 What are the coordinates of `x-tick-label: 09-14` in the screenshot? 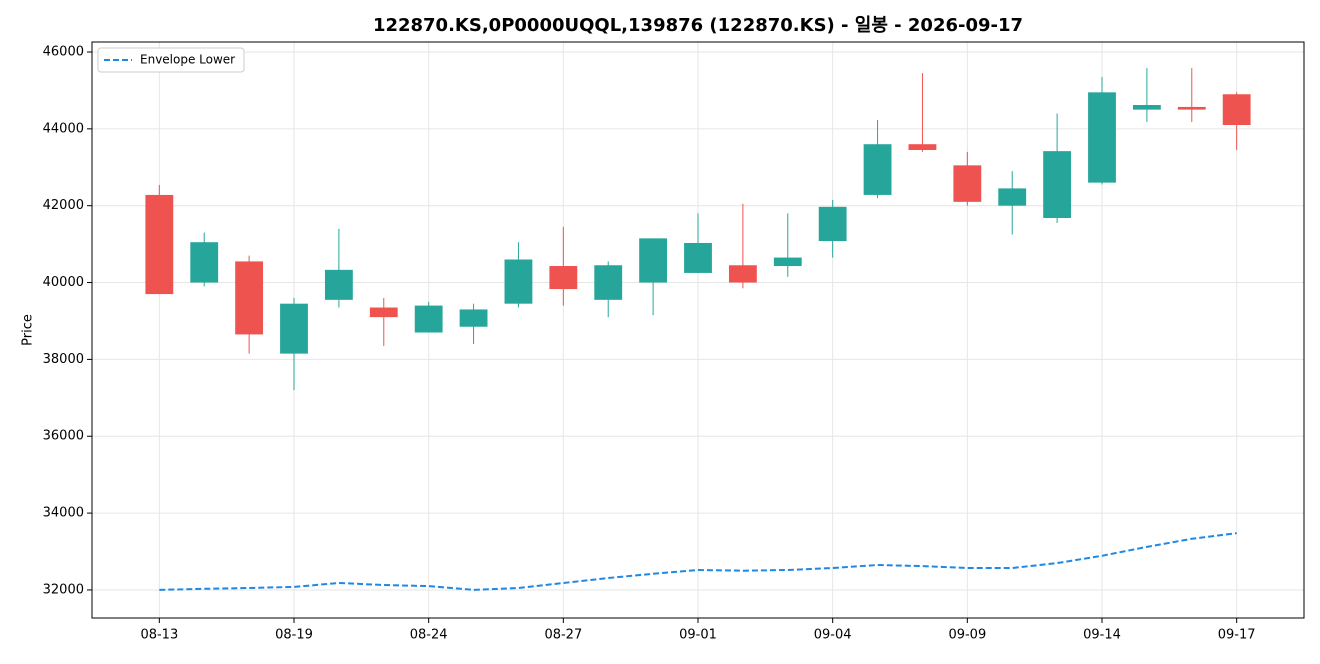 It's located at (1102, 635).